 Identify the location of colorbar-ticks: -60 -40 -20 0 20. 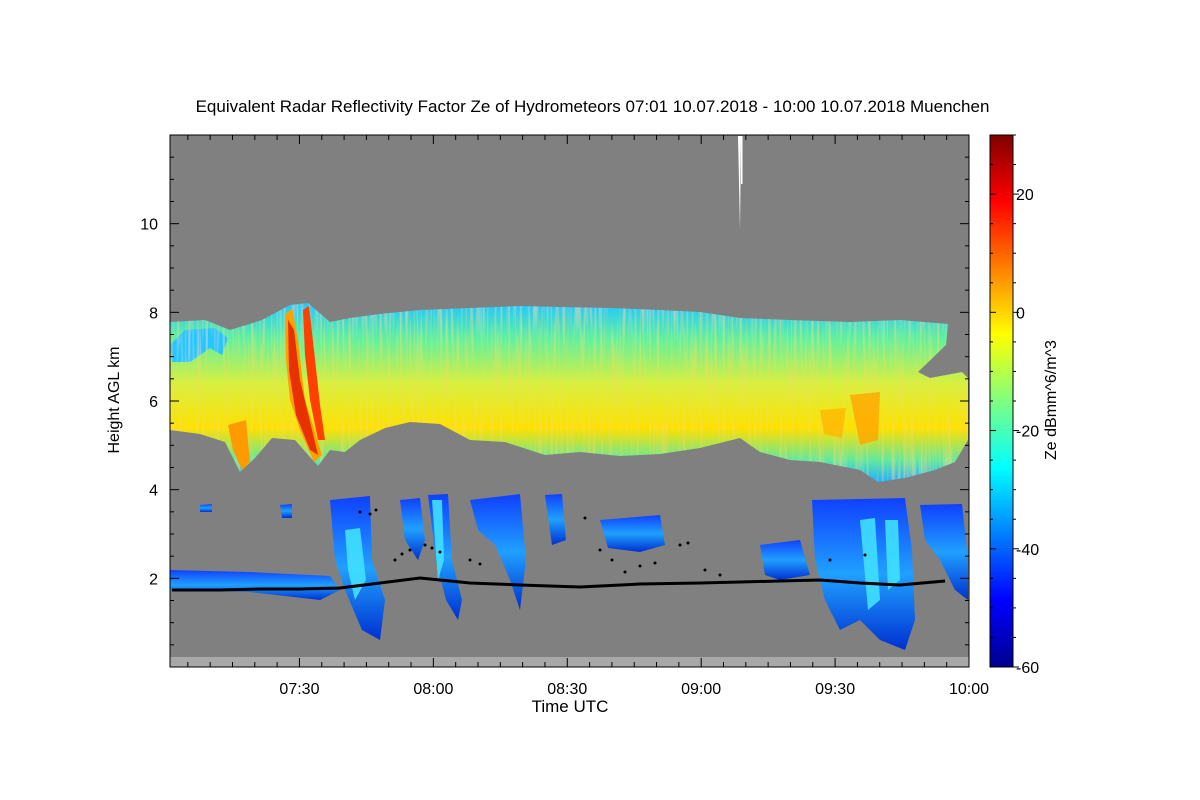
(1014, 405).